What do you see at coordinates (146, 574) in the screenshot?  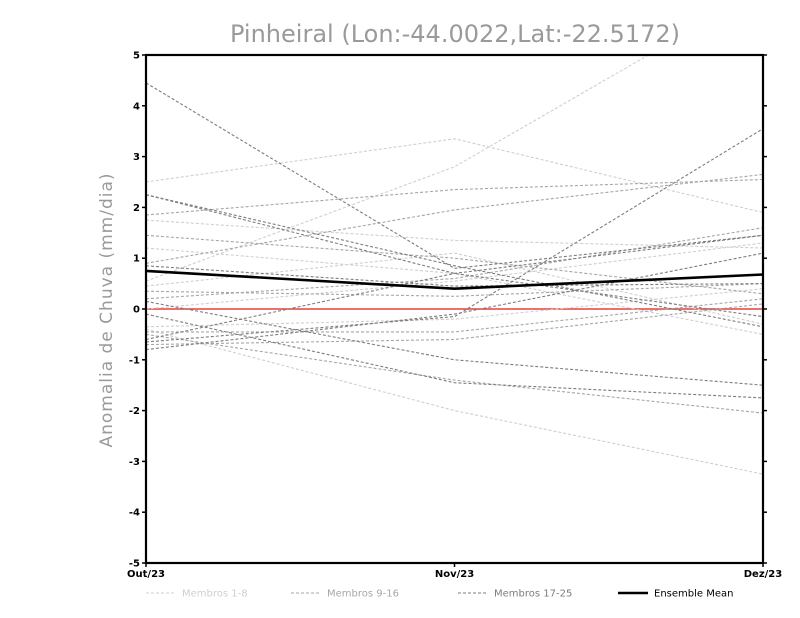 I see `x-tick-label: Out/23` at bounding box center [146, 574].